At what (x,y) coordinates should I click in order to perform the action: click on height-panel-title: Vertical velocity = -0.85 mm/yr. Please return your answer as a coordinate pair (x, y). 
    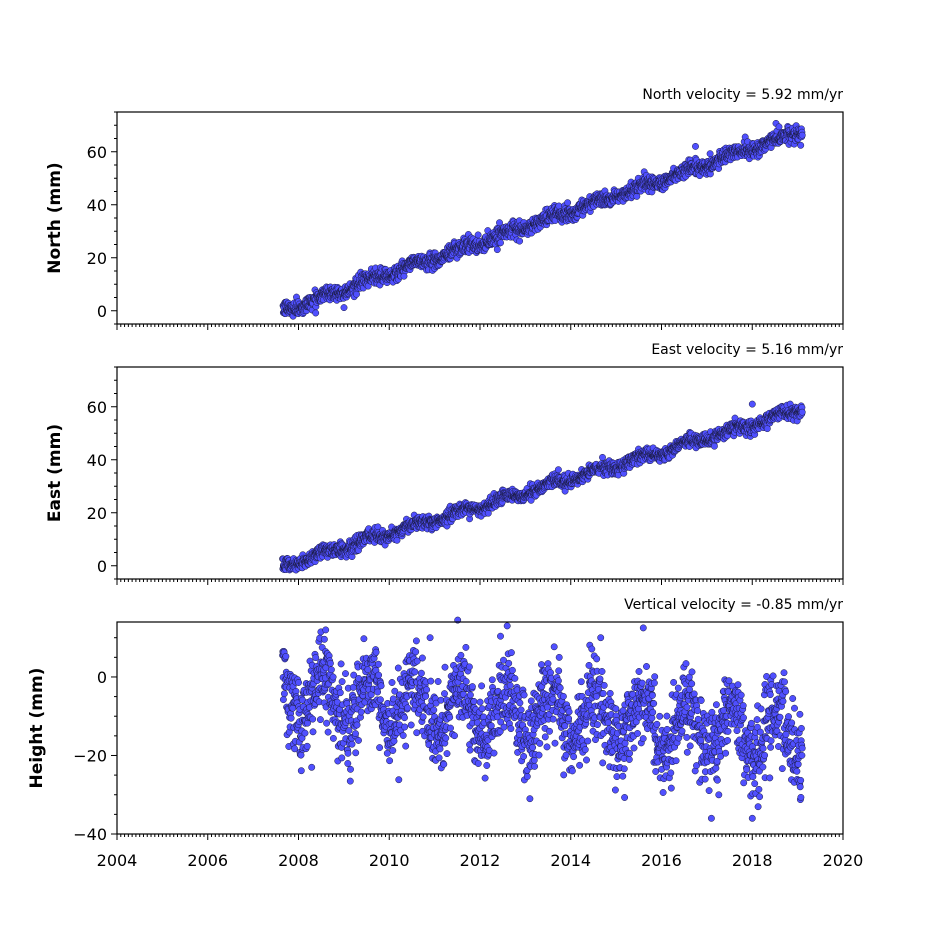
    Looking at the image, I should click on (733, 605).